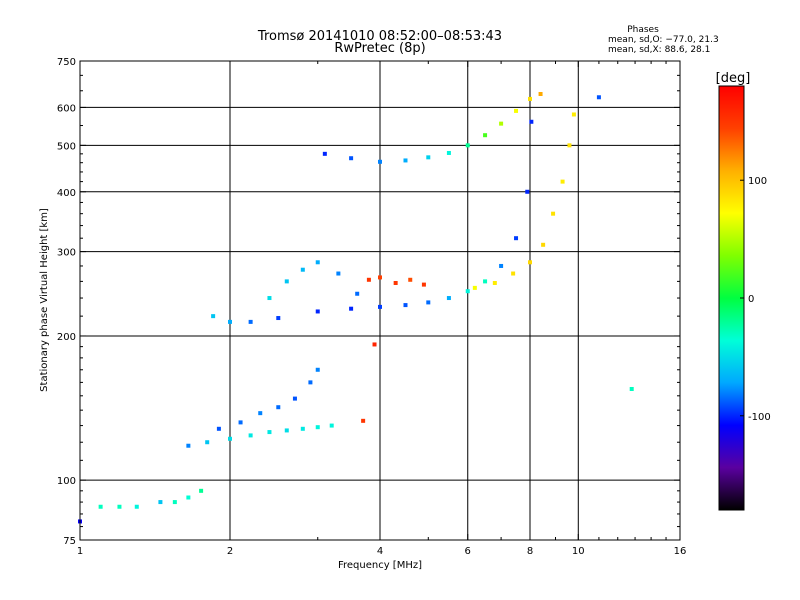 This screenshot has height=600, width=800. What do you see at coordinates (468, 551) in the screenshot?
I see `x-tick-label: 6` at bounding box center [468, 551].